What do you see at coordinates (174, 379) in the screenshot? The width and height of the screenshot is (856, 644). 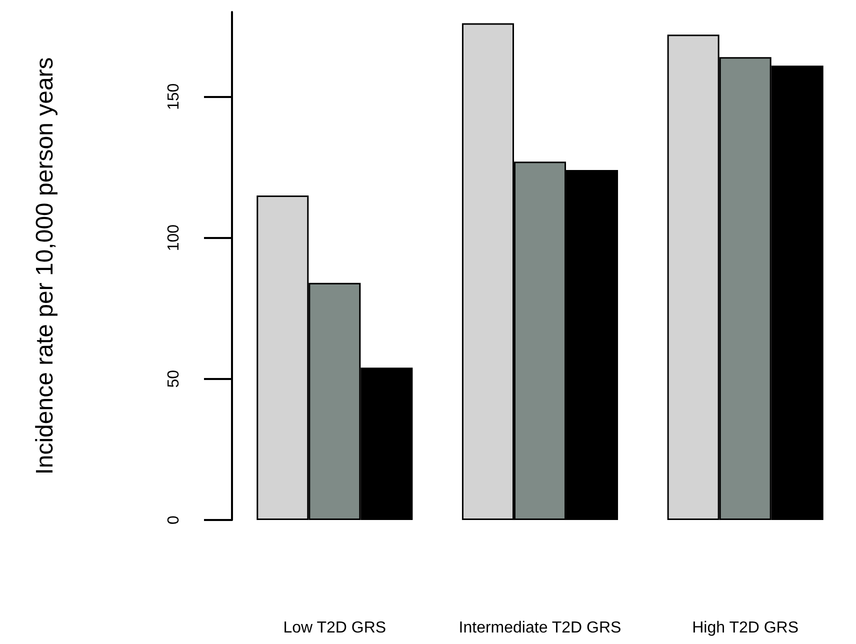 I see `y-tick-label: 50` at bounding box center [174, 379].